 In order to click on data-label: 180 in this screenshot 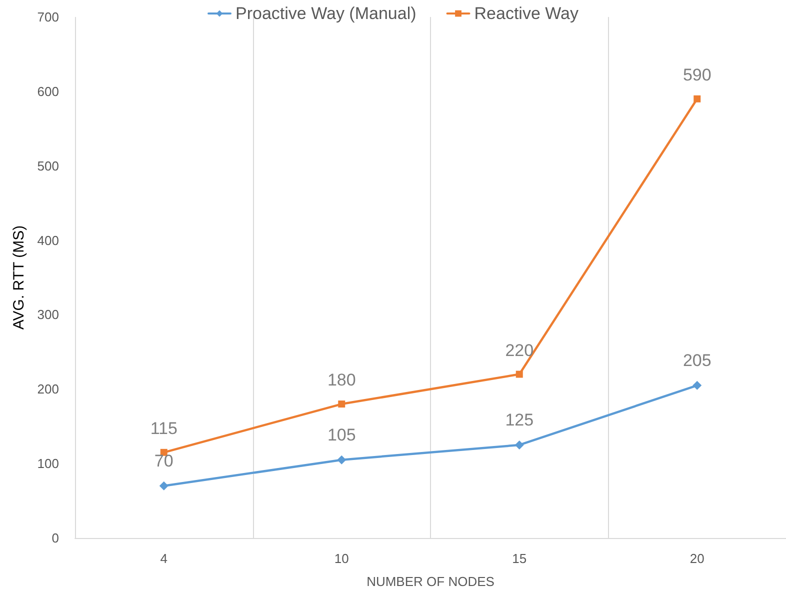, I will do `click(341, 380)`.